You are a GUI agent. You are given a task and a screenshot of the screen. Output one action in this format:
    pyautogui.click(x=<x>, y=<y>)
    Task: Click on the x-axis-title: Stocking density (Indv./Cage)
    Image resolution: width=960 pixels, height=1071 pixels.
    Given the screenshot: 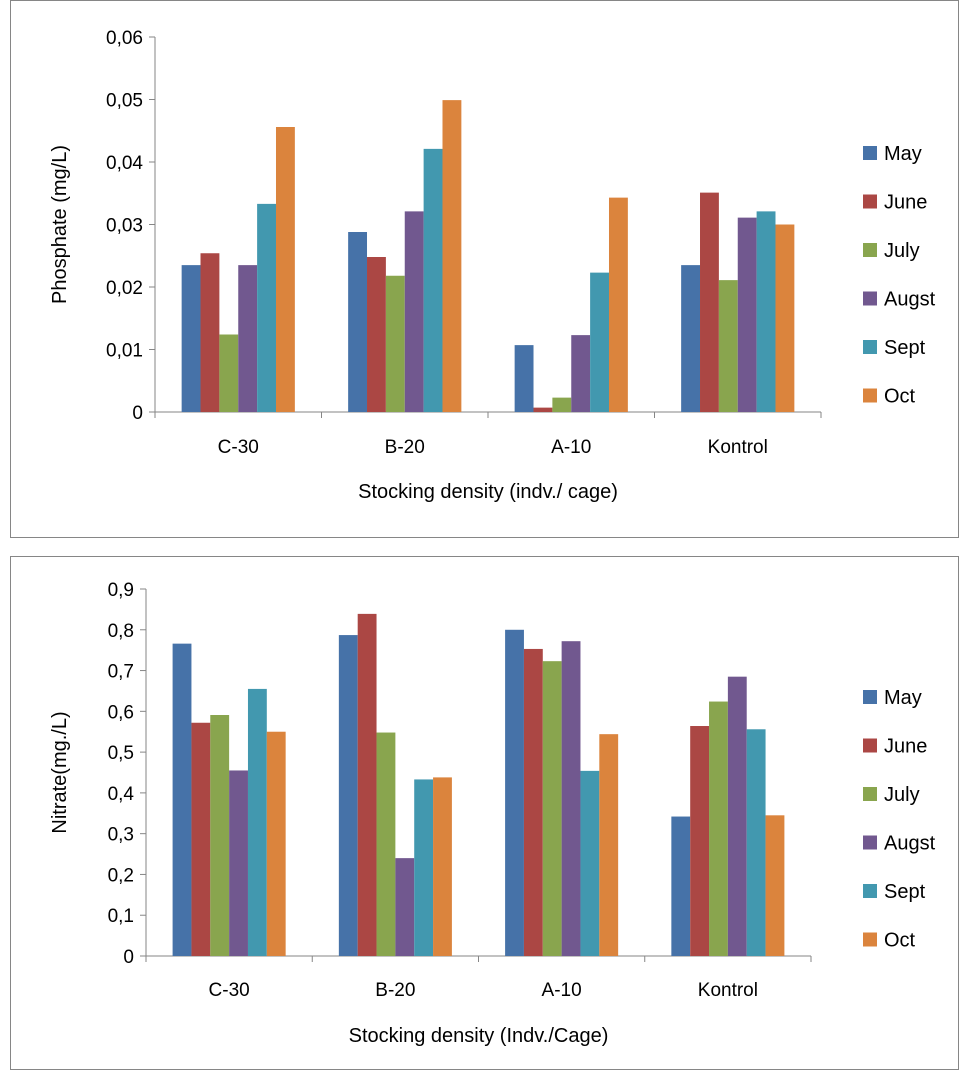 What is the action you would take?
    pyautogui.click(x=479, y=1036)
    